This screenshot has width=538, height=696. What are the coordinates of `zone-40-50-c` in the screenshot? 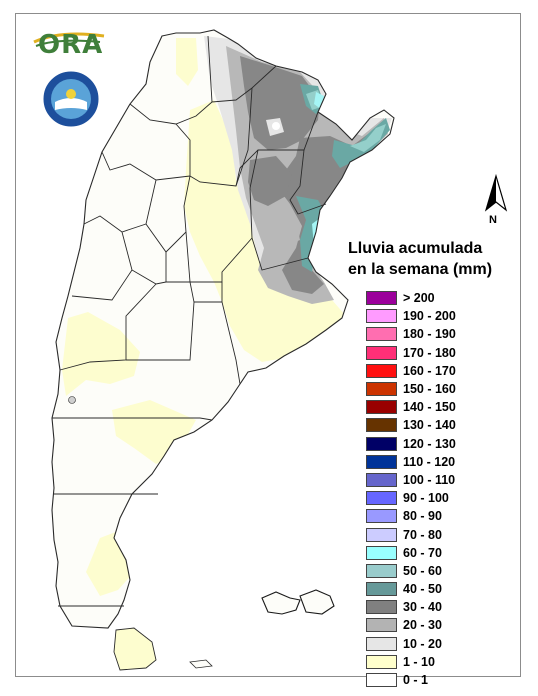 It's located at (311, 234).